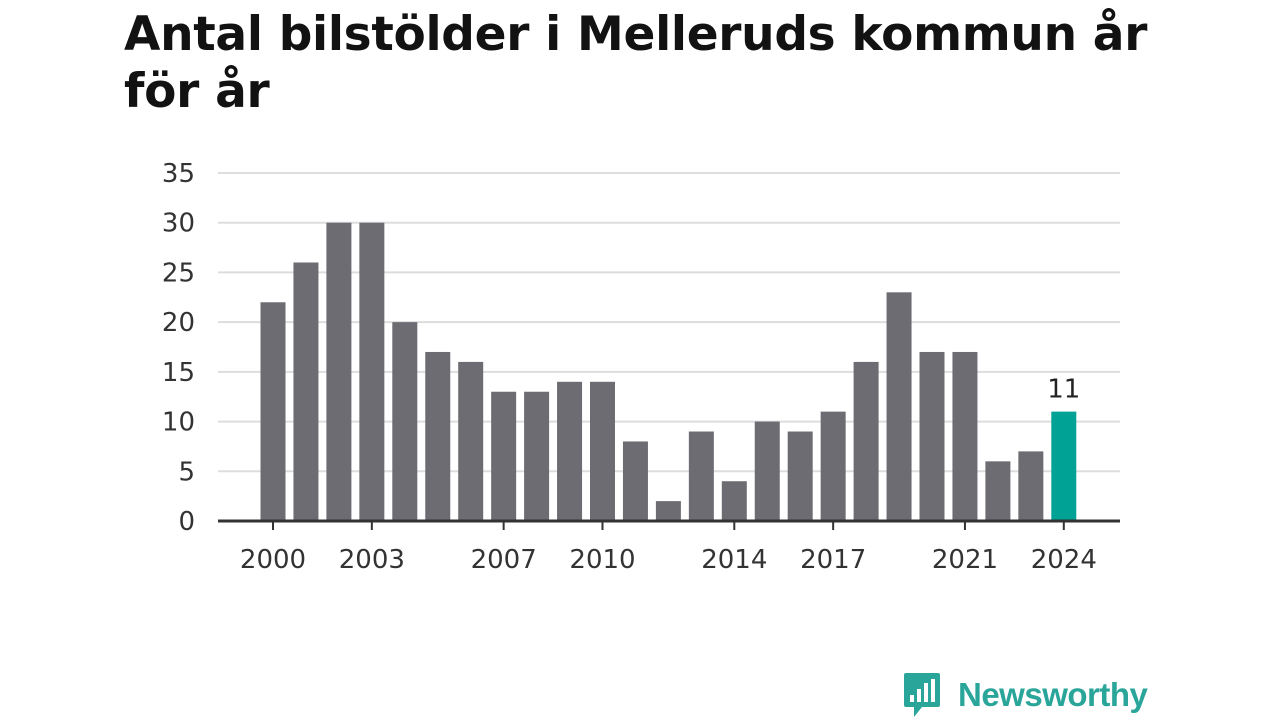  Describe the element at coordinates (186, 522) in the screenshot. I see `y-tick-label: 0` at that location.